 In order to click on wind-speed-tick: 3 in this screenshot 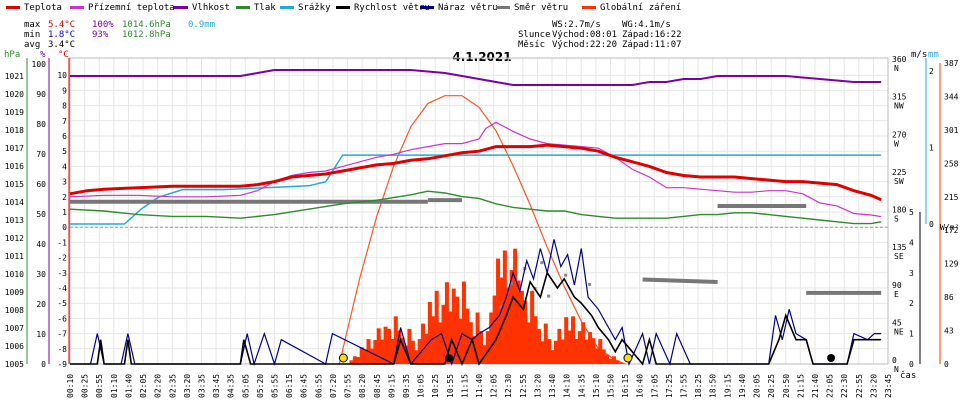, I will do `click(911, 273)`.